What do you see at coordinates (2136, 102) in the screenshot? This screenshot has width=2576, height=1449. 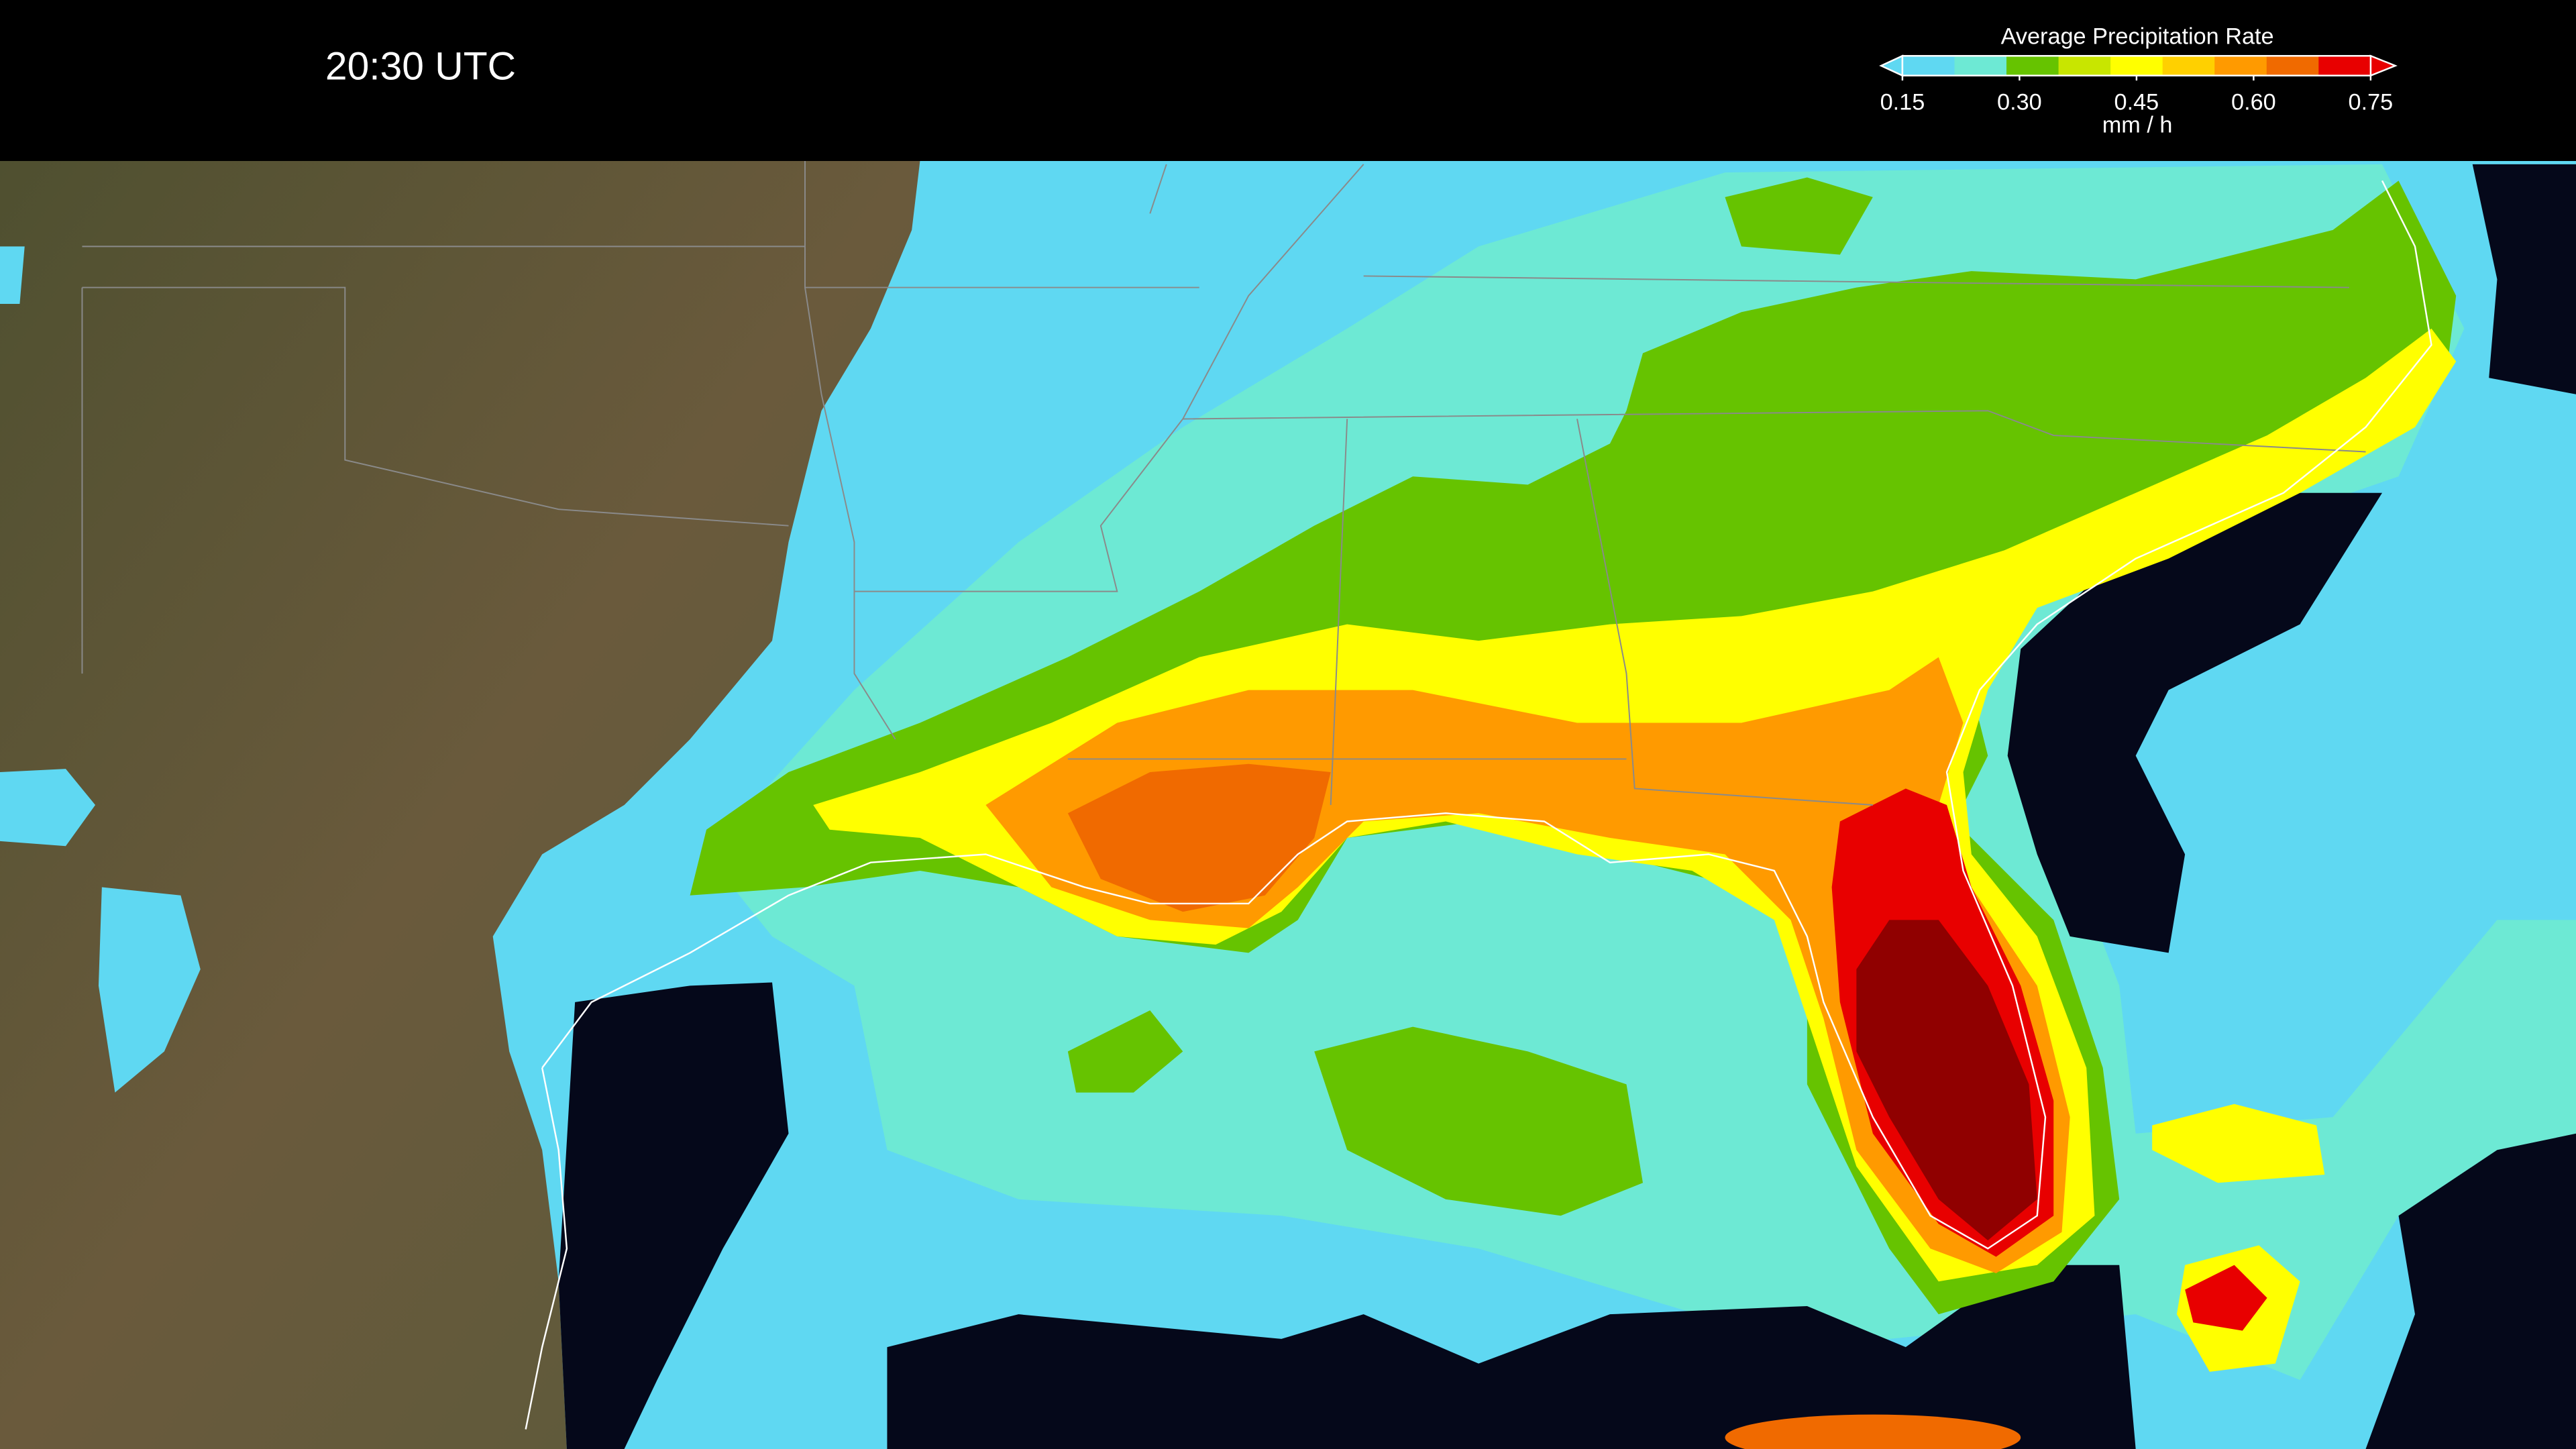 I see `colorbar-tick-label: 0.45` at bounding box center [2136, 102].